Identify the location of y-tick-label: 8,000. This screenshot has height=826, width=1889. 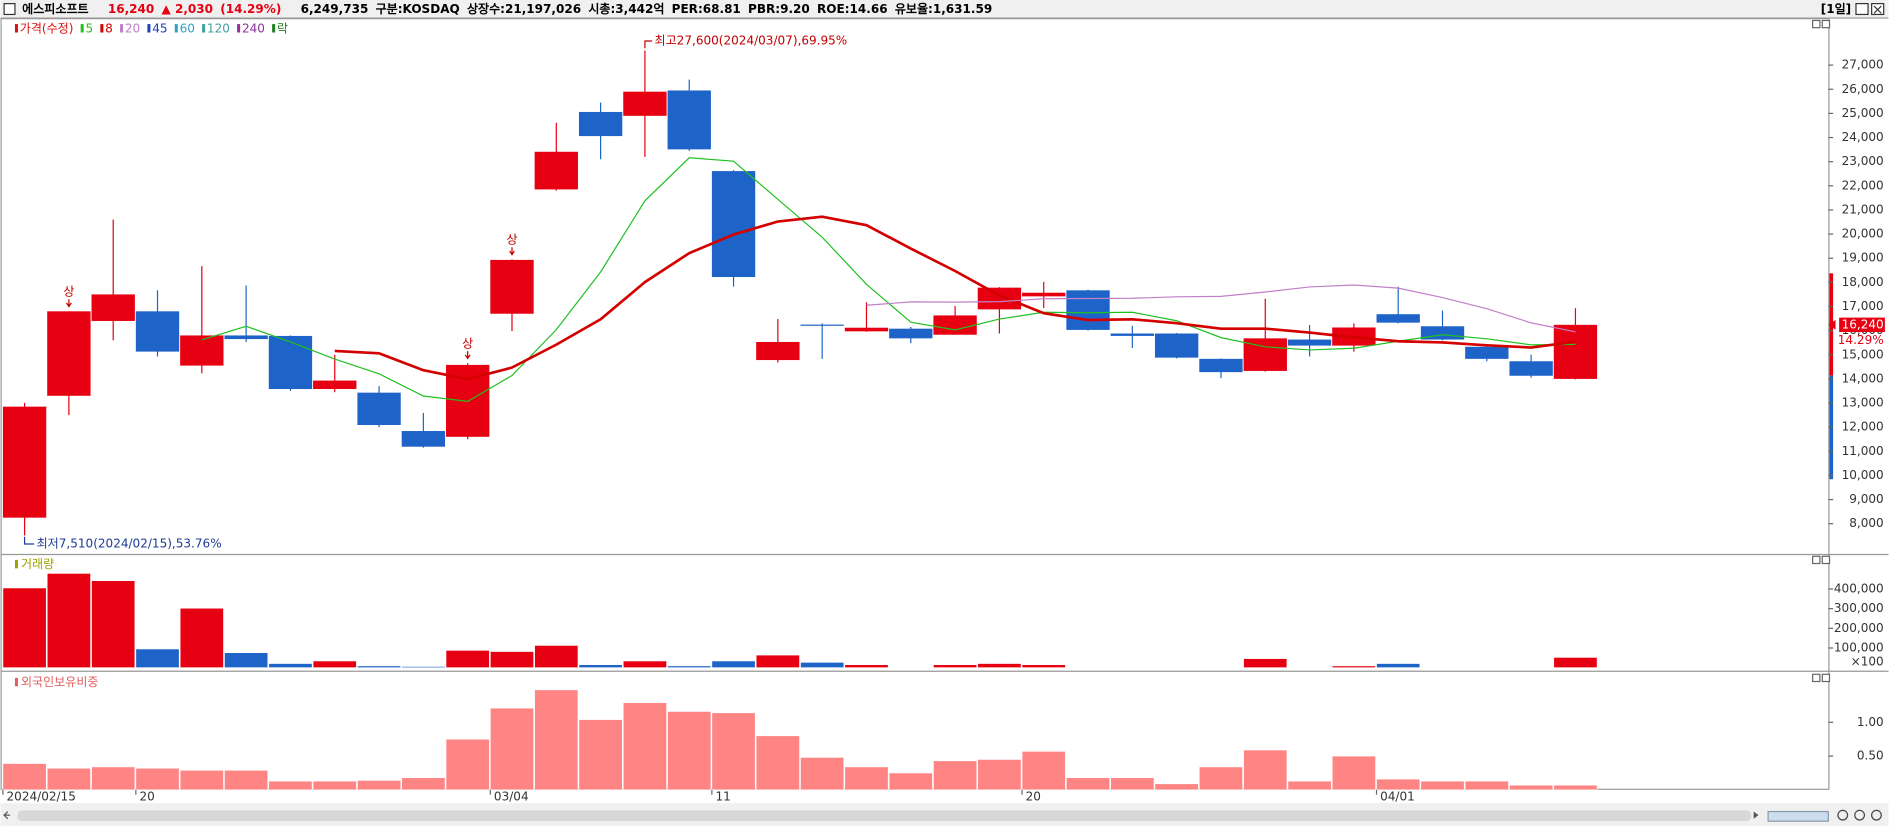
(1866, 523).